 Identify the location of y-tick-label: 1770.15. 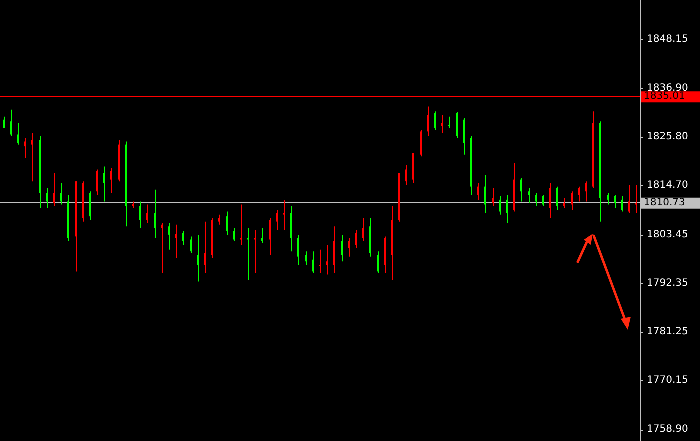
(667, 380).